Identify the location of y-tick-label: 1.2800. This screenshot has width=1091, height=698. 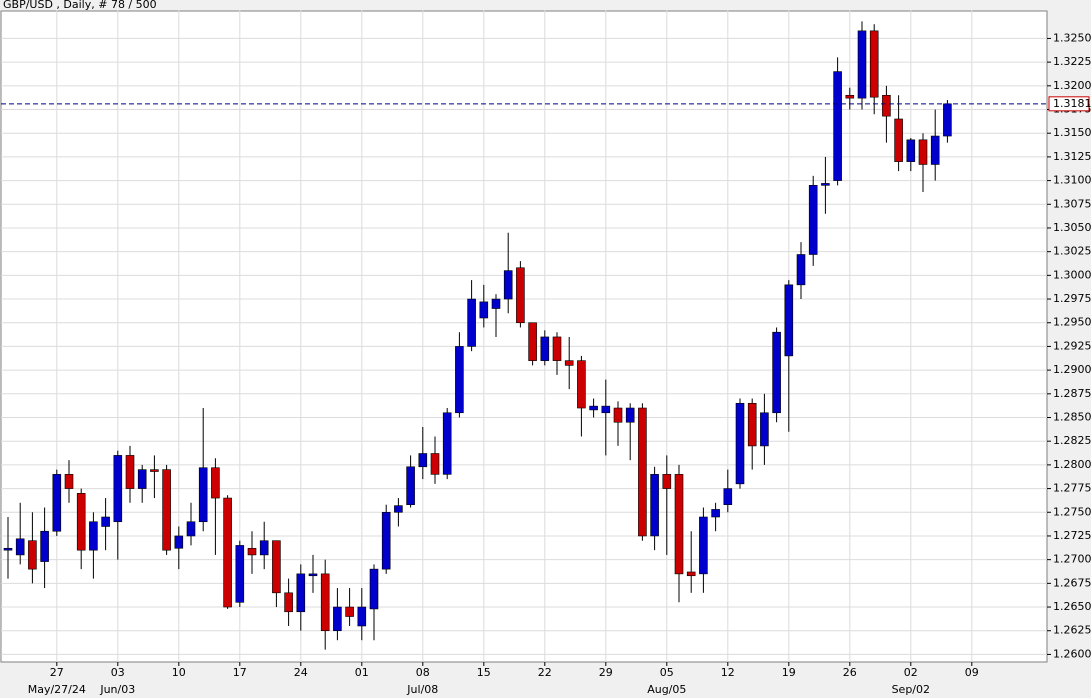
(1072, 464).